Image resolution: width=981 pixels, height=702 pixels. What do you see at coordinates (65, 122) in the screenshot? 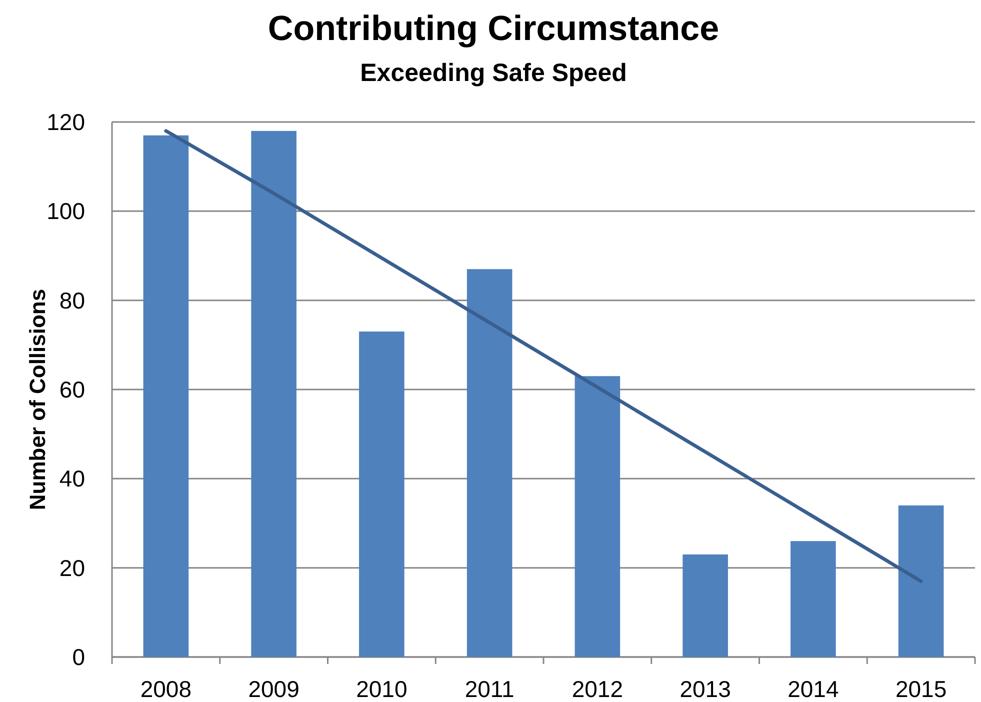
I see `y-tick-label: 120` at bounding box center [65, 122].